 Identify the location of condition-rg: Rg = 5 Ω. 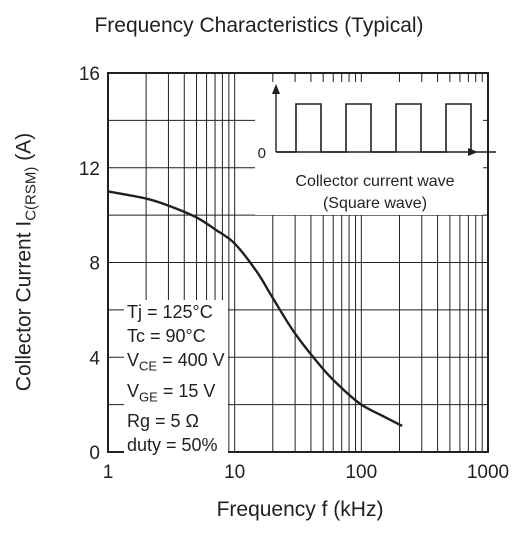
(163, 421).